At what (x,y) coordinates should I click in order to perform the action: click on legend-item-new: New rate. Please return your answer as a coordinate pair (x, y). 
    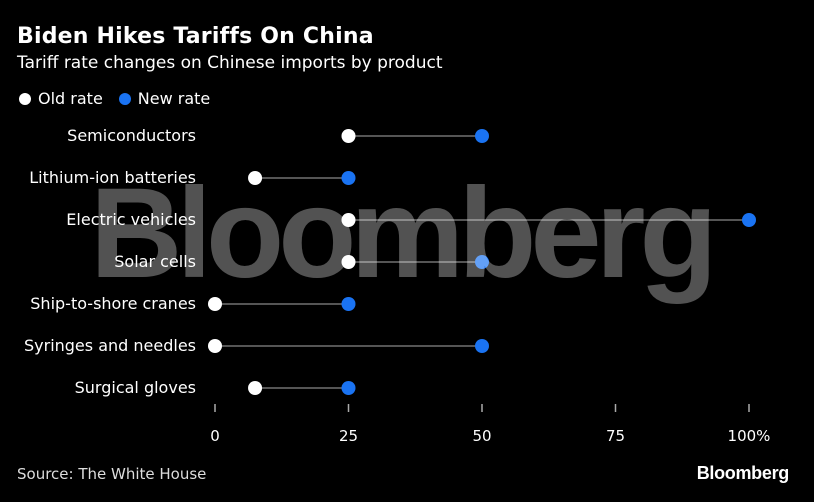
    Looking at the image, I should click on (164, 98).